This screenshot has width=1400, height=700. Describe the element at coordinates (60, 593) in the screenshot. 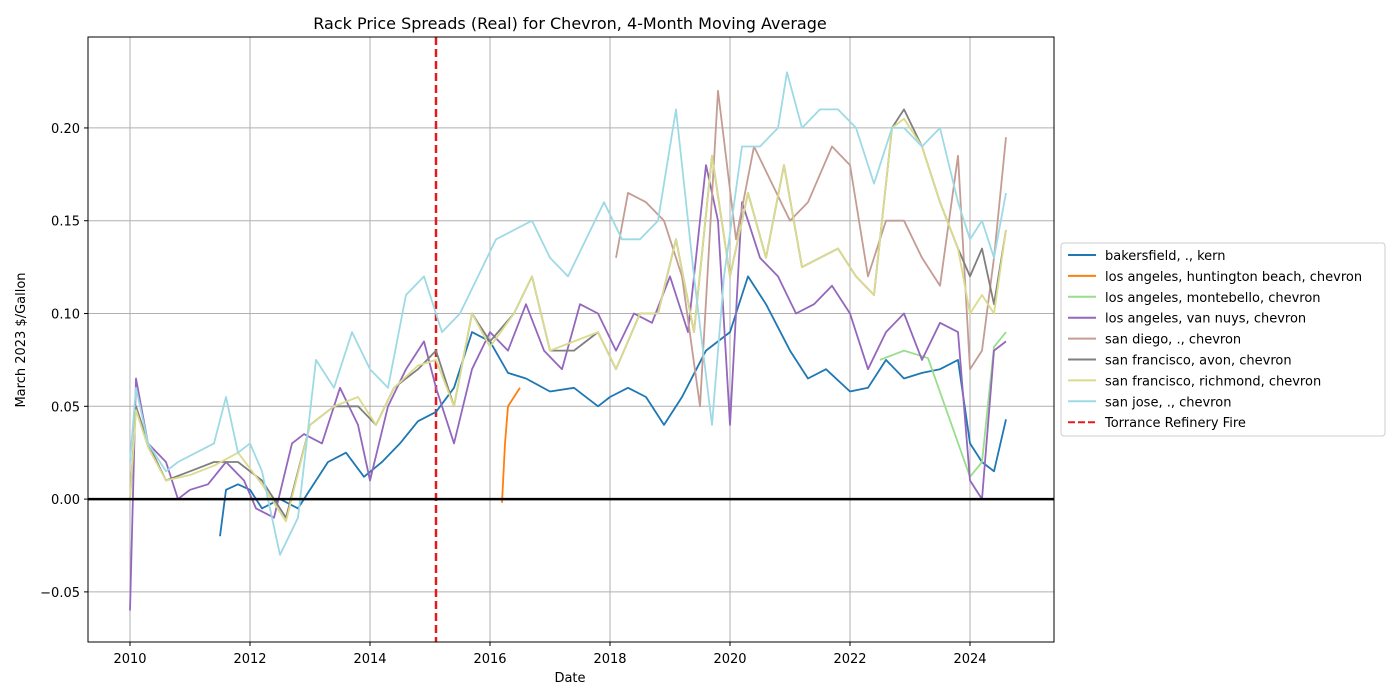

I see `y-tick-label: −0.05` at that location.